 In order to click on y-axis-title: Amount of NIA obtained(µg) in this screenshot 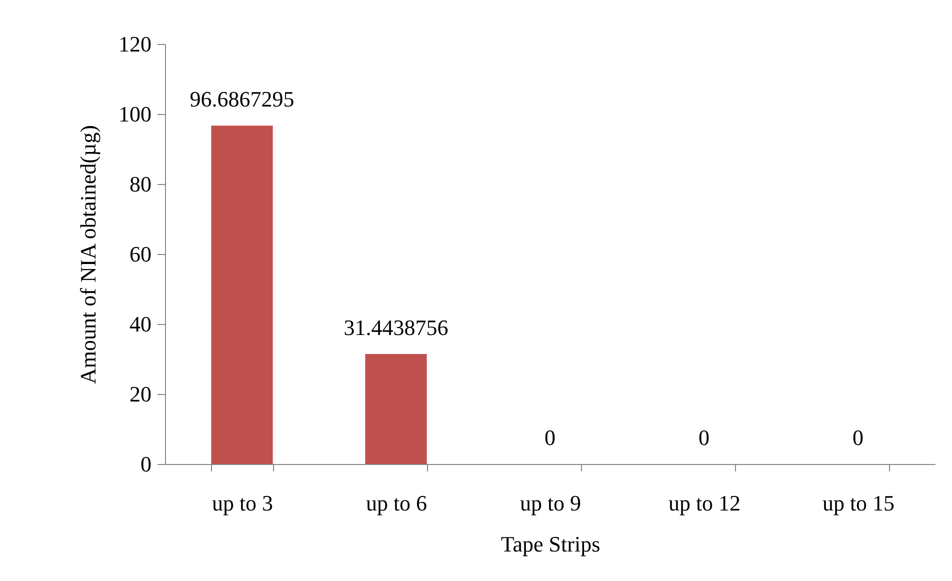, I will do `click(88, 254)`.